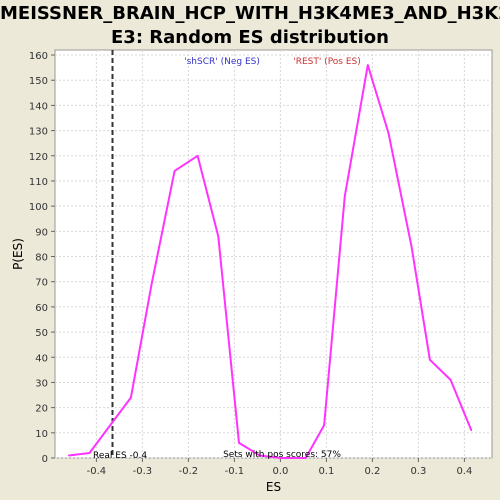  I want to click on y-tick-label: 160, so click(38, 56).